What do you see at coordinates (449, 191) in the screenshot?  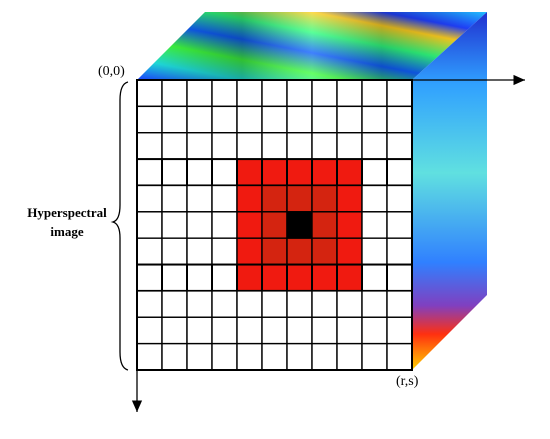 I see `side-face` at bounding box center [449, 191].